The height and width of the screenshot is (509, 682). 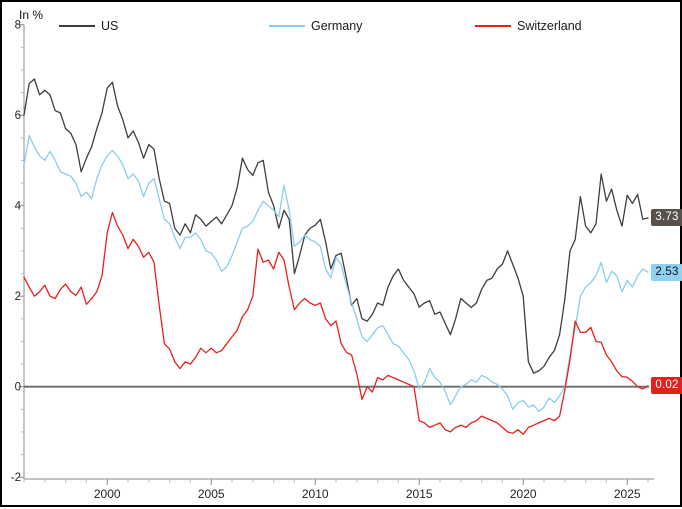 What do you see at coordinates (107, 494) in the screenshot?
I see `x-tick-label: 2000` at bounding box center [107, 494].